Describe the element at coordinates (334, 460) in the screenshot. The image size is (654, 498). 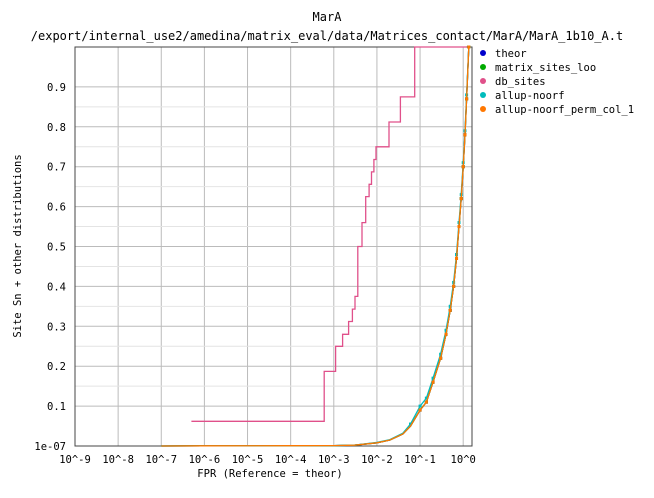
I see `x-tick-label: 10^-3` at that location.